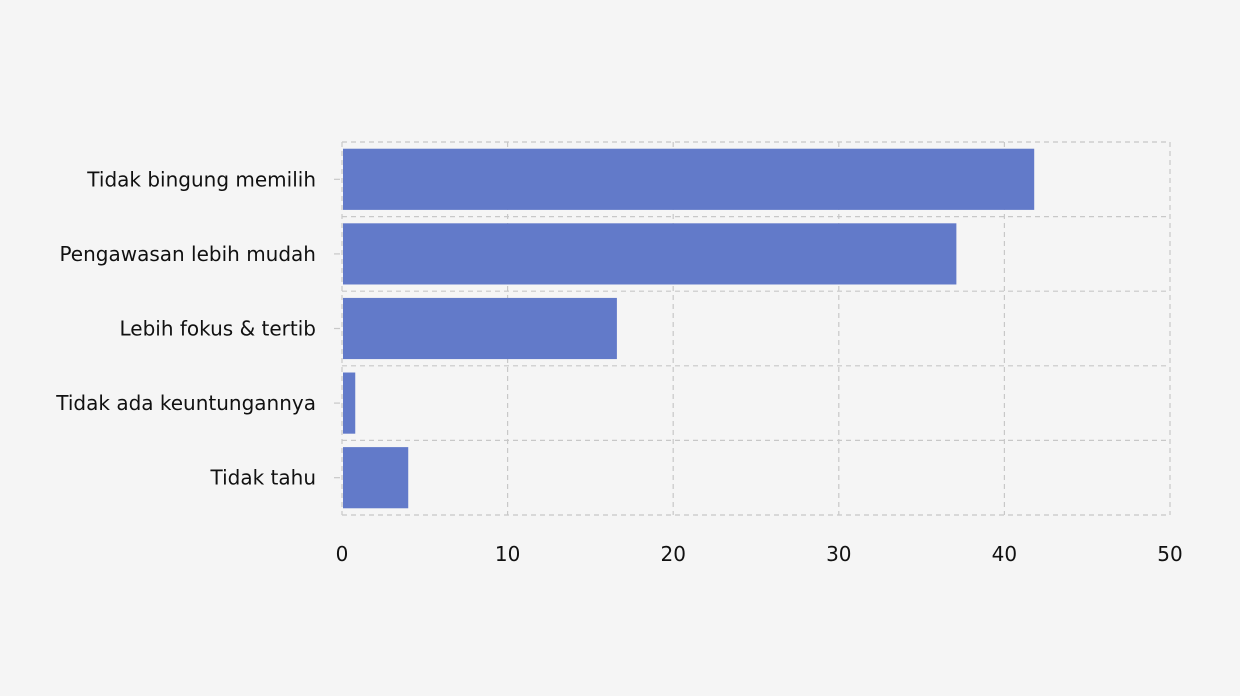 The image size is (1240, 696). Describe the element at coordinates (342, 554) in the screenshot. I see `x-tick-label: 0` at that location.